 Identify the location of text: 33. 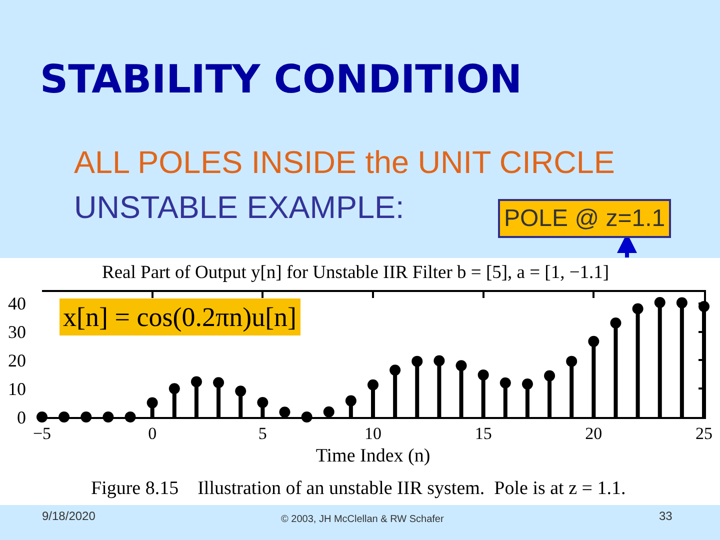
(666, 516).